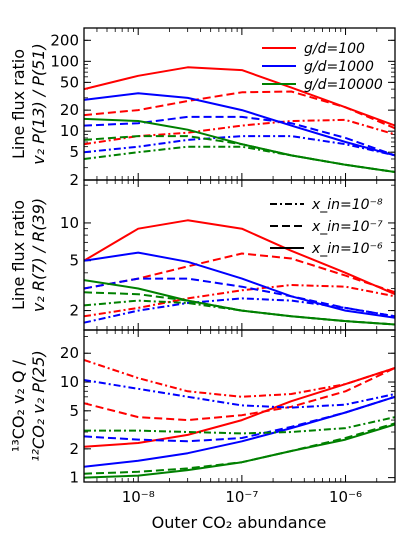 The height and width of the screenshot is (554, 415). I want to click on y-tick-label: 1, so click(74, 478).